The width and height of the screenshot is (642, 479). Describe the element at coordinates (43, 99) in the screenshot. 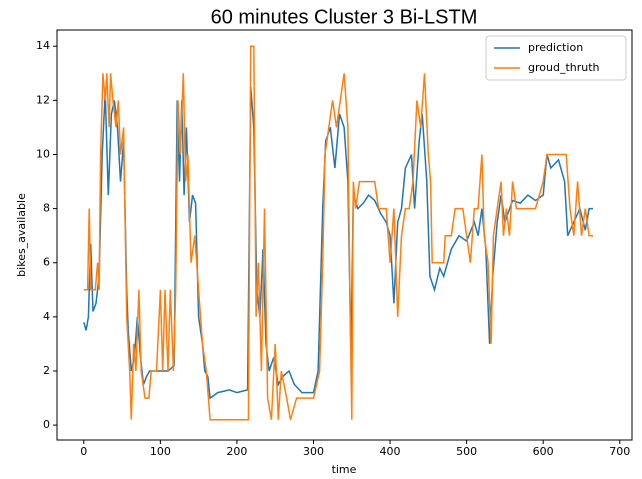

I see `y-tick-label: 12` at that location.